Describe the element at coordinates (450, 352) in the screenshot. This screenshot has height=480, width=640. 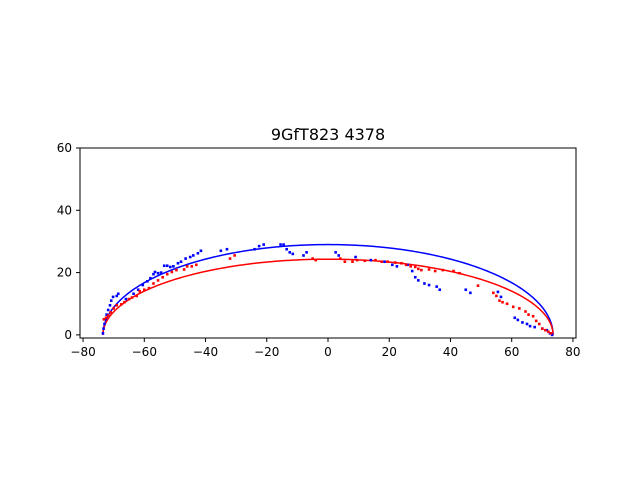
I see `x-tick-label: 40` at that location.